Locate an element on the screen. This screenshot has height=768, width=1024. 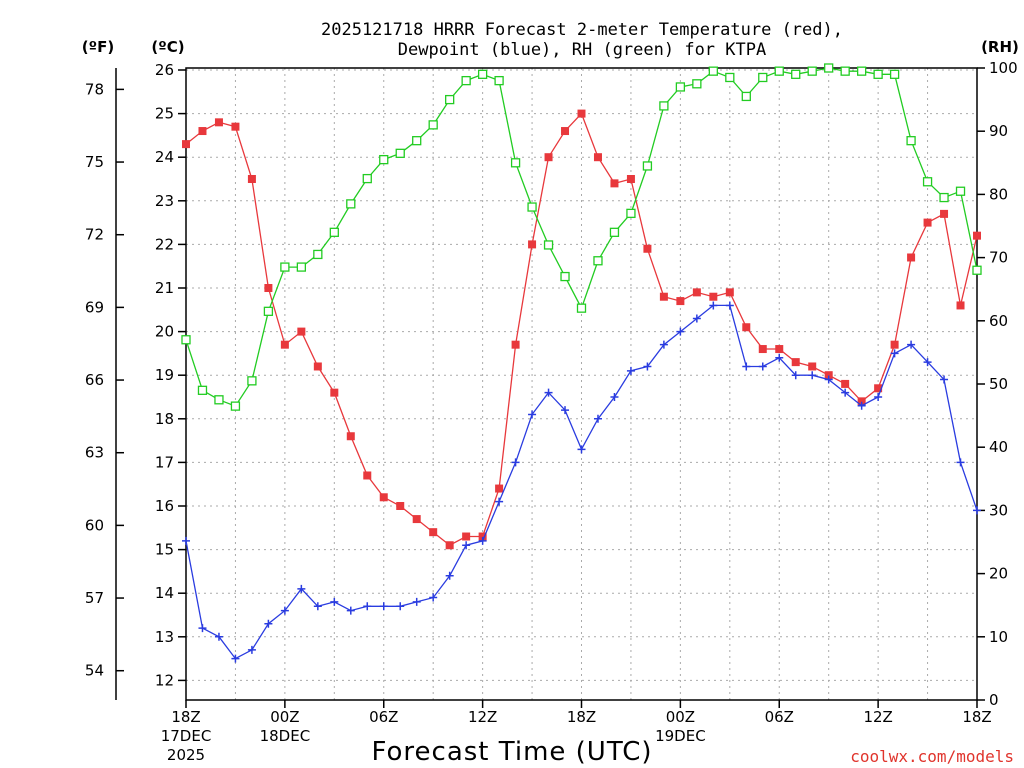
rh-tick-label-6: 60 is located at coordinates (998, 321).